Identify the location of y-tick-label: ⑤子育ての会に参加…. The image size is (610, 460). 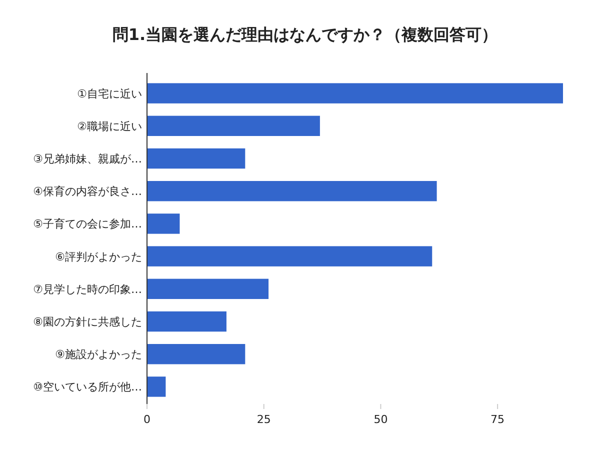
(87, 224).